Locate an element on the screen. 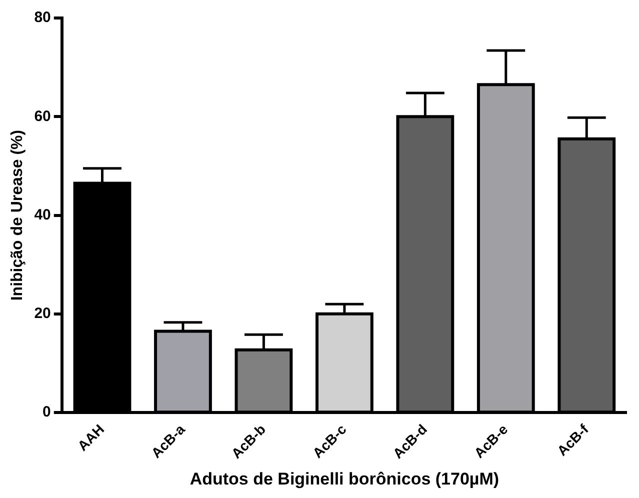 This screenshot has width=639, height=498. y-tick-label: 20 is located at coordinates (42, 313).